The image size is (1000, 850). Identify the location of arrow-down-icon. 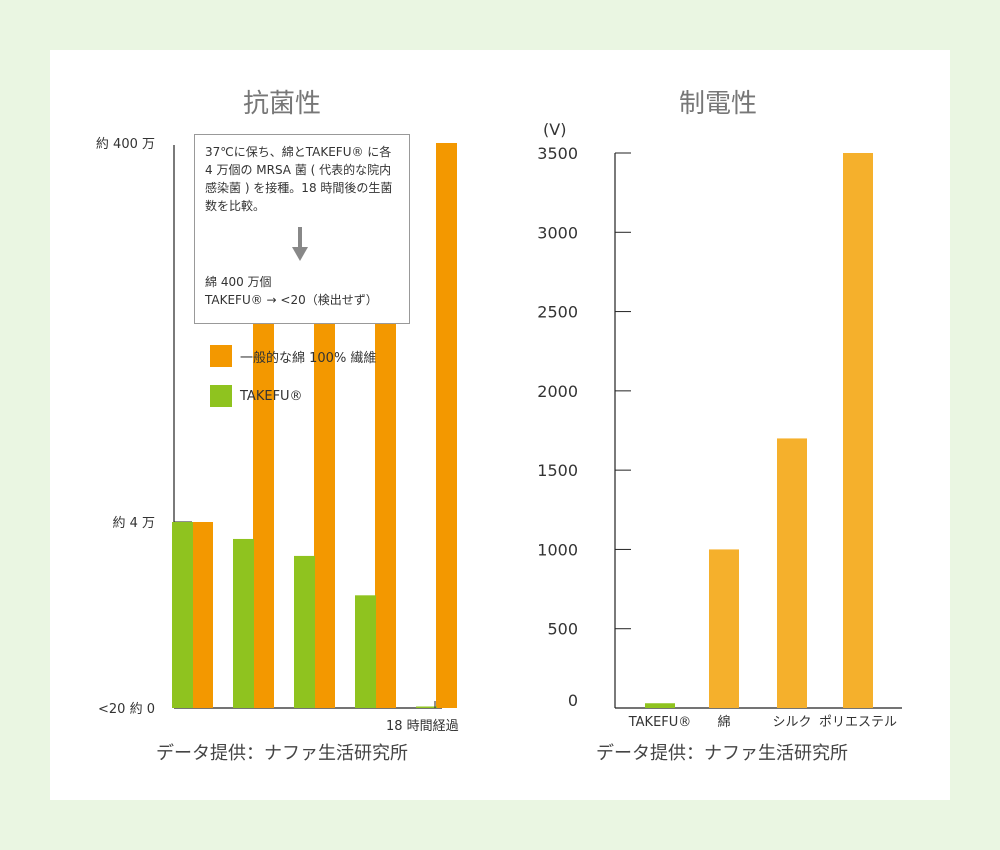
(300, 244).